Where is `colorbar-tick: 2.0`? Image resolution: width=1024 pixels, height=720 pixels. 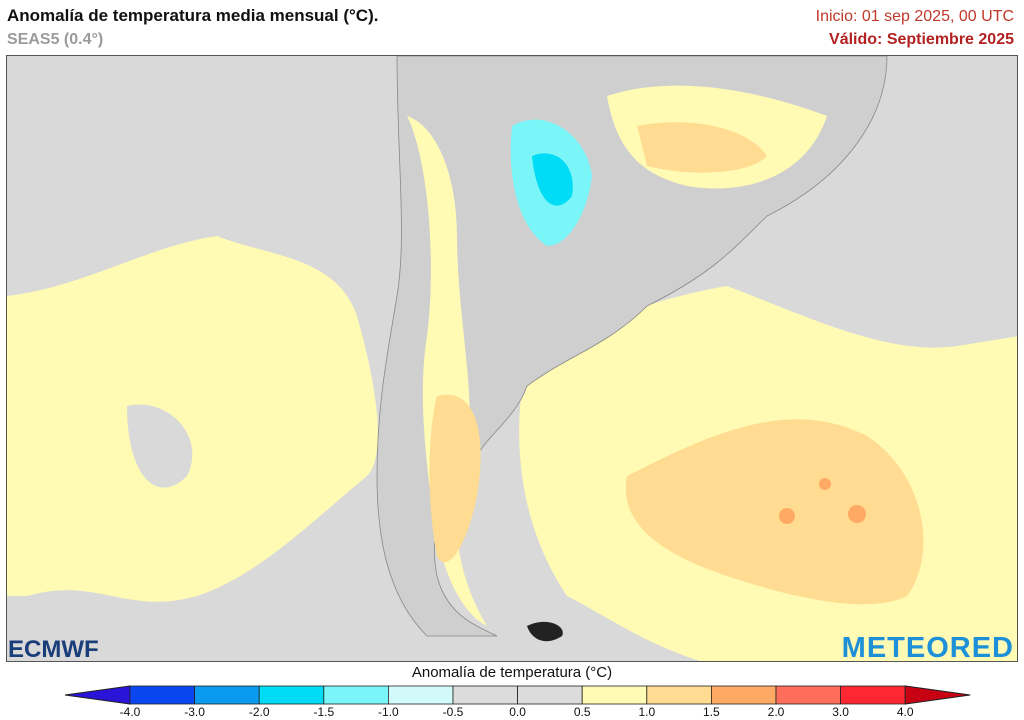 colorbar-tick: 2.0 is located at coordinates (776, 712).